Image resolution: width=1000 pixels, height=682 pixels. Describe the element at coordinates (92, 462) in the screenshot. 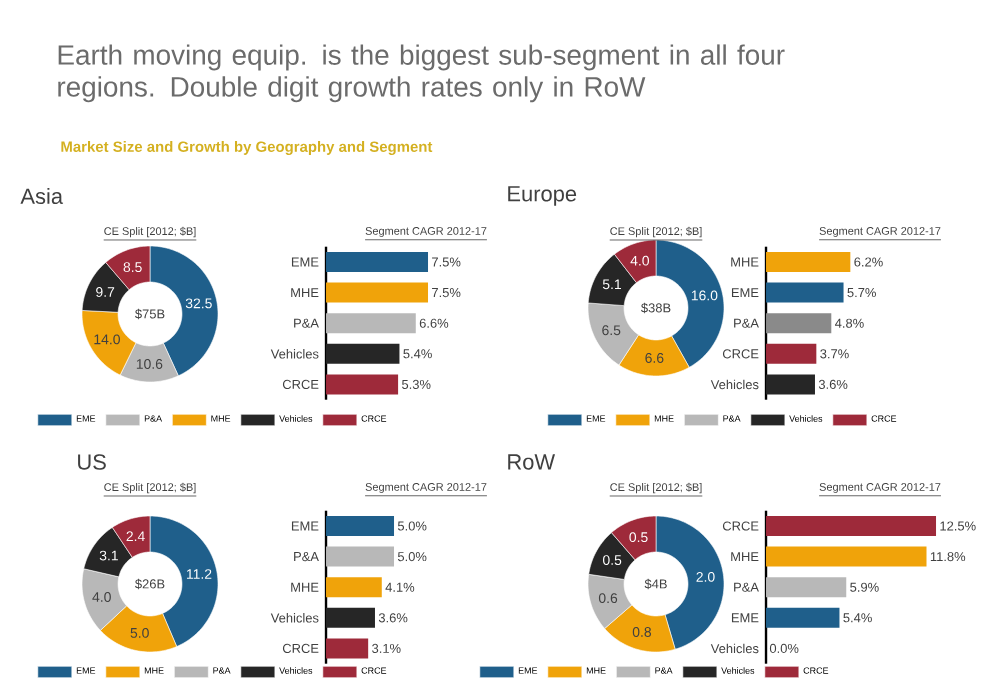

I see `chart-title: US` at that location.